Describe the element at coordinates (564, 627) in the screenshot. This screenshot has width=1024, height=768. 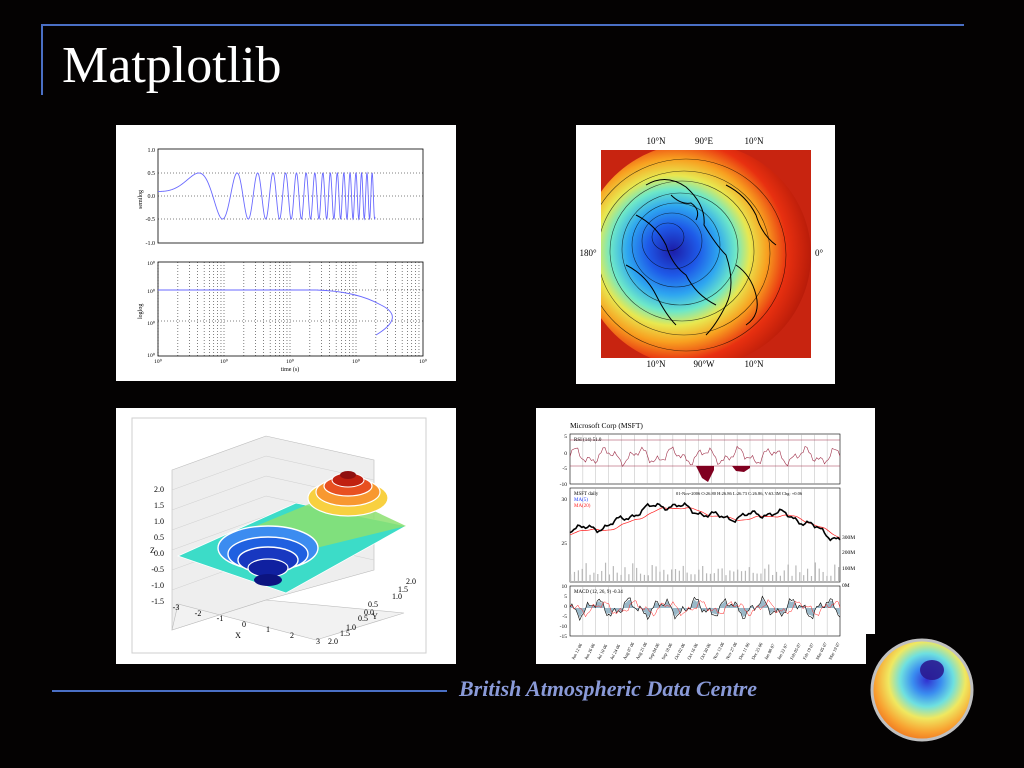
I see `macd-tick: -10` at that location.